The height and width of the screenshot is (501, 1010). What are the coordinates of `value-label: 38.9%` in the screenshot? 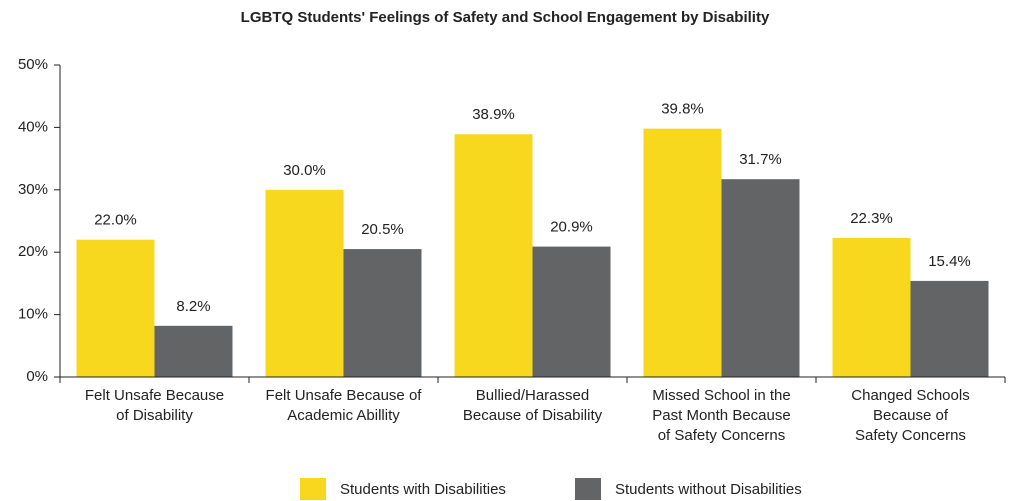 It's located at (493, 114).